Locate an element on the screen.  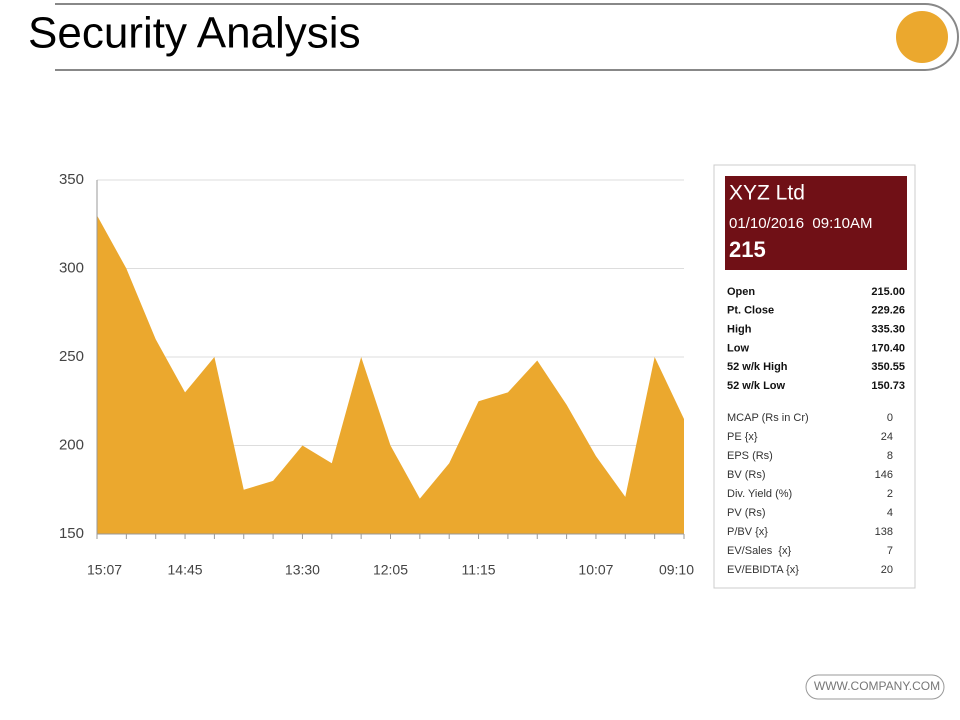
header-dot is located at coordinates (922, 37).